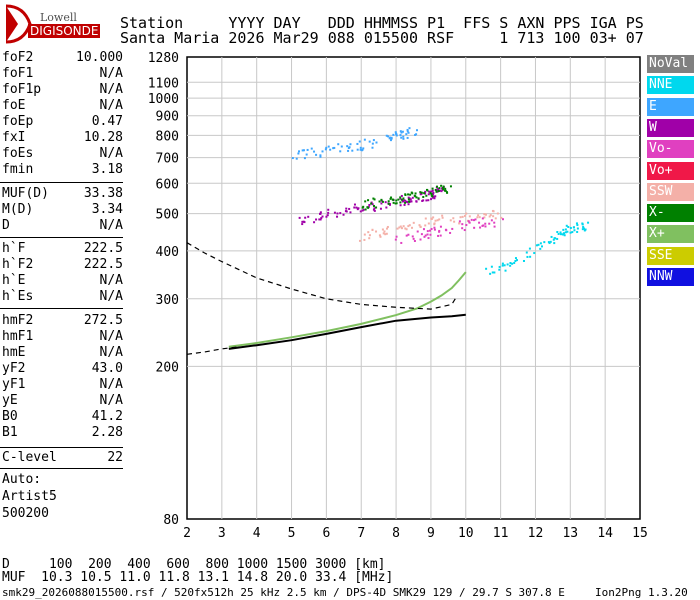 Image resolution: width=700 pixels, height=600 pixels. What do you see at coordinates (167, 252) in the screenshot?
I see `y-tick-label: 400` at bounding box center [167, 252].